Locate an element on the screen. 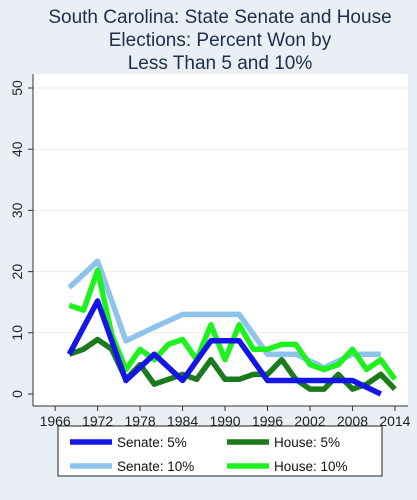  x-tick-label: 2002 is located at coordinates (309, 421).